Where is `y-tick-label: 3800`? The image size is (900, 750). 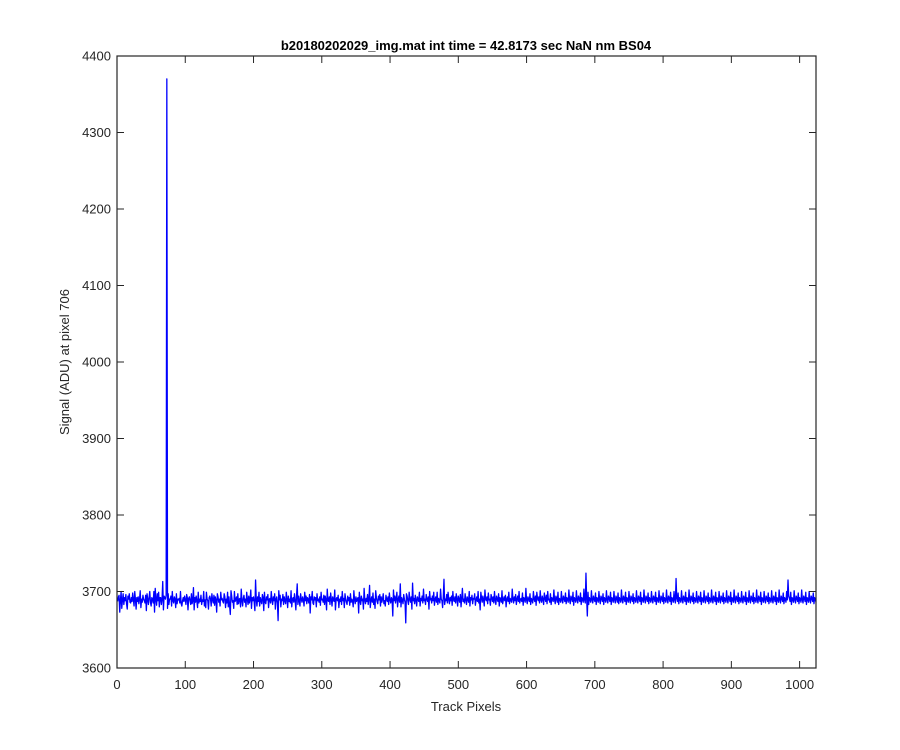 y-tick-label: 3800 is located at coordinates (96, 515).